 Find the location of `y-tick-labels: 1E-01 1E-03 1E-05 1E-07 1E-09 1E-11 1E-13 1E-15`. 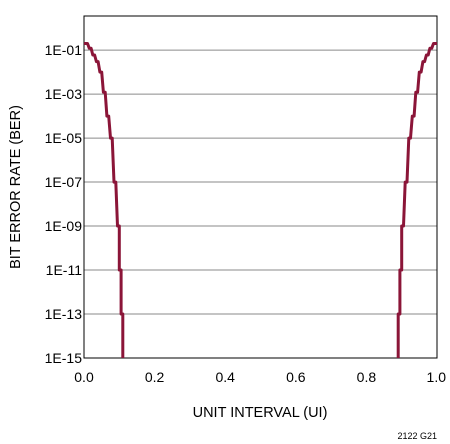

y-tick-labels: 1E-01 1E-03 1E-05 1E-07 1E-09 1E-11 1E-13 1E-15 is located at coordinates (64, 204).